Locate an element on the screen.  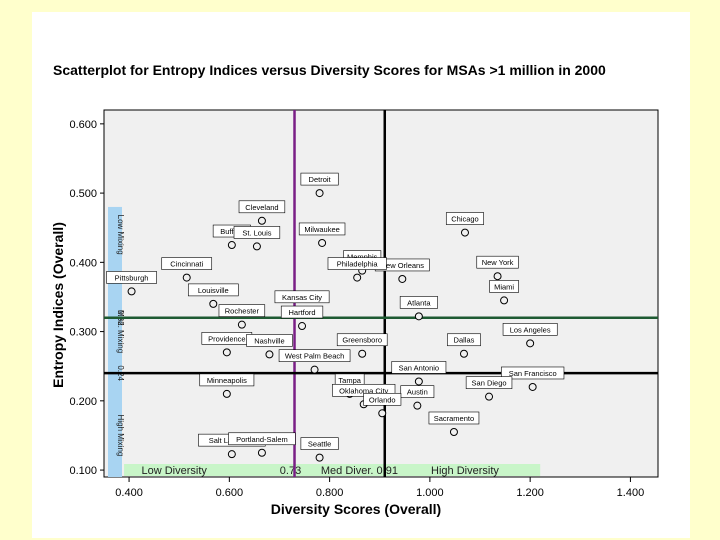
data-label: Orlando is located at coordinates (382, 399).